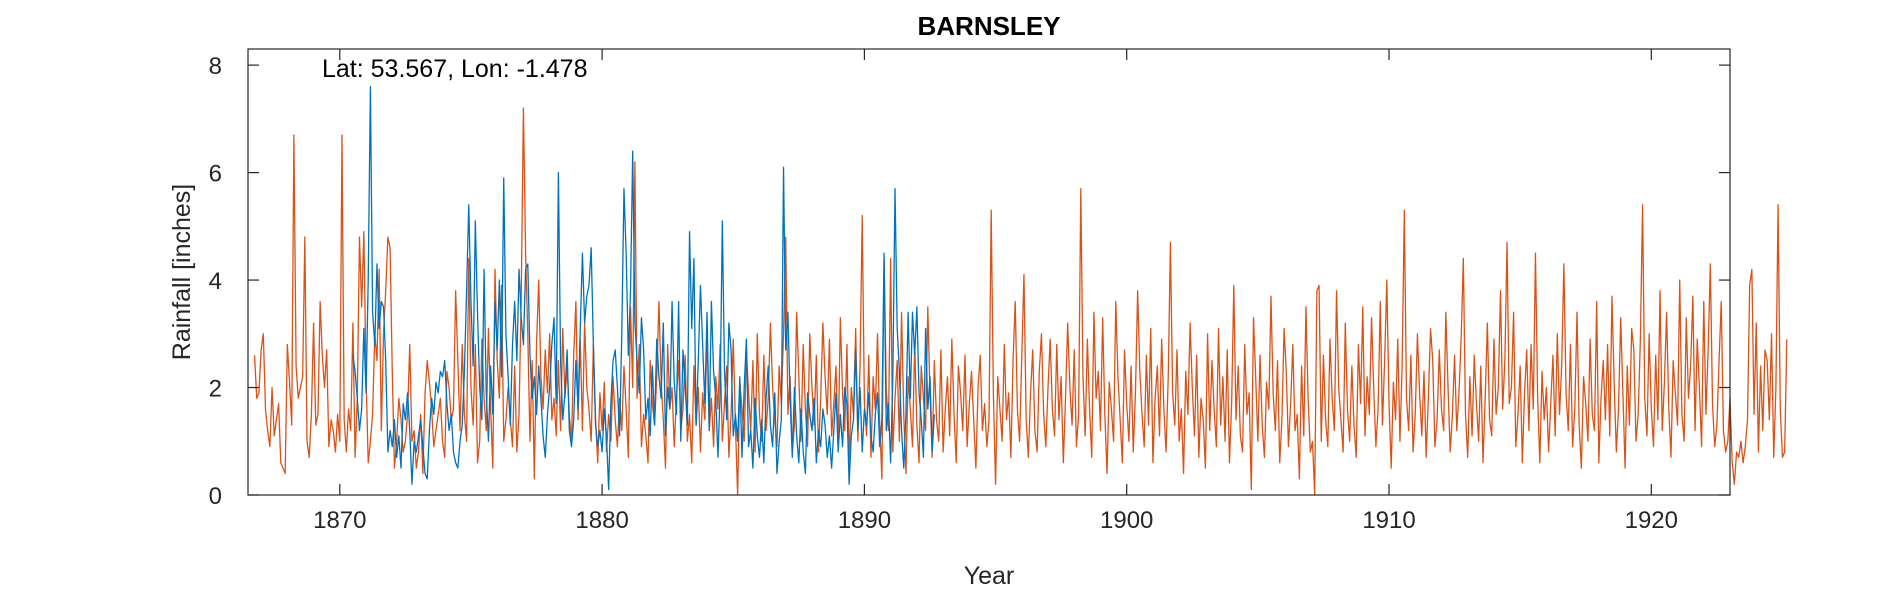  I want to click on y-axis-label: Rainfall [inches], so click(182, 272).